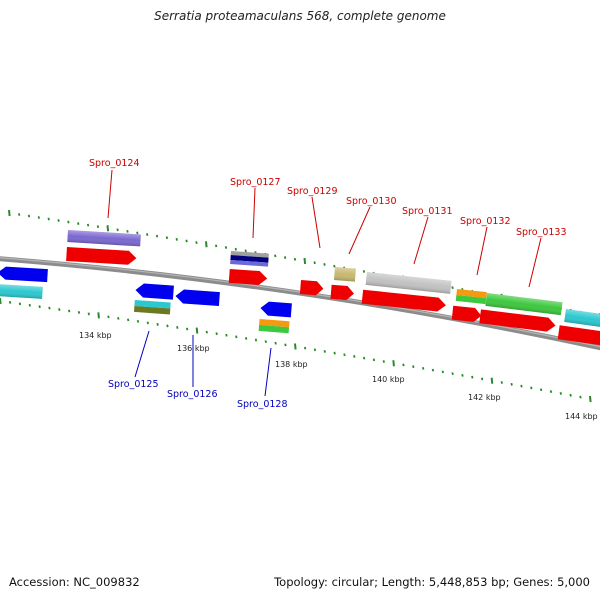 The image size is (600, 600). What do you see at coordinates (192, 394) in the screenshot?
I see `gene-label: Spro_0126` at bounding box center [192, 394].